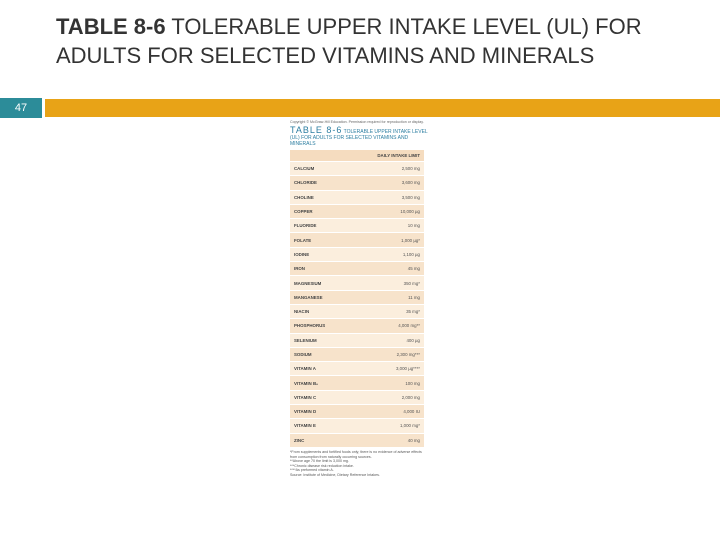 The width and height of the screenshot is (720, 540). What do you see at coordinates (386, 354) in the screenshot?
I see `intake-limit: 2,300 mg***` at bounding box center [386, 354].